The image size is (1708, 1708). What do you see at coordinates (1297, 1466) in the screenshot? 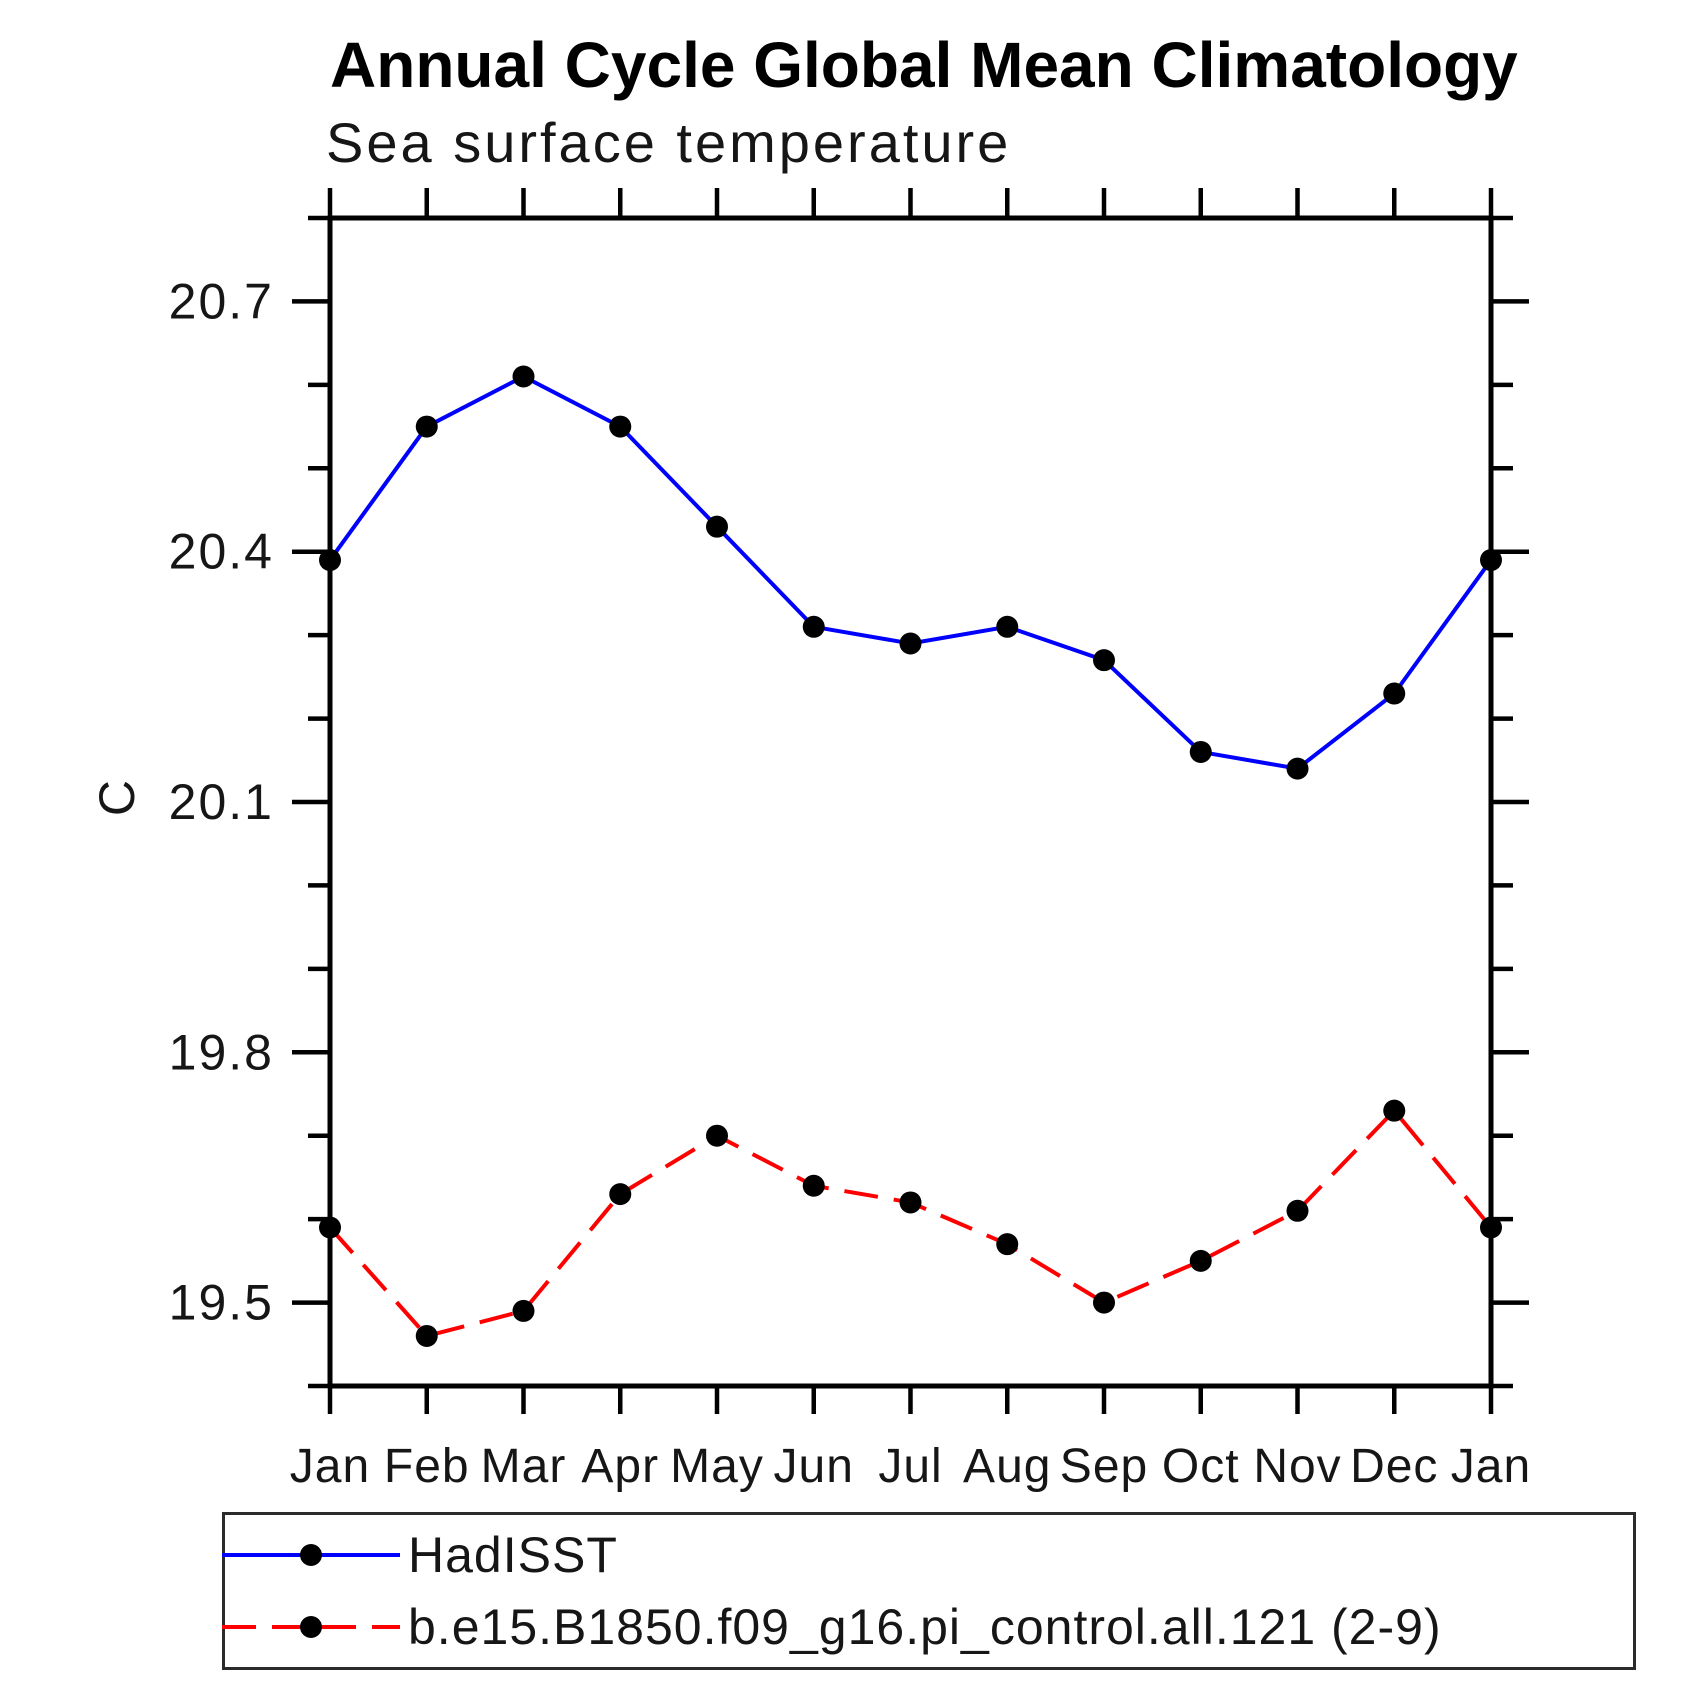
I see `x-axis-month-label: Nov` at bounding box center [1297, 1466].